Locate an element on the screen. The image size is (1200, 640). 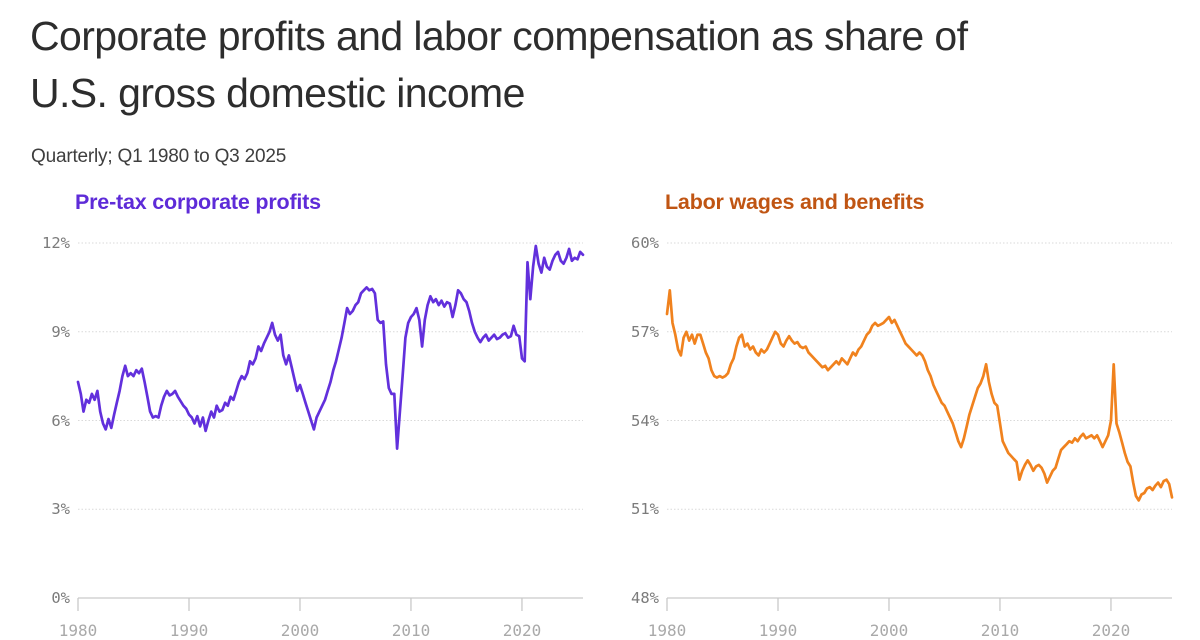
y-axis-tick-label: 12% is located at coordinates (56, 243).